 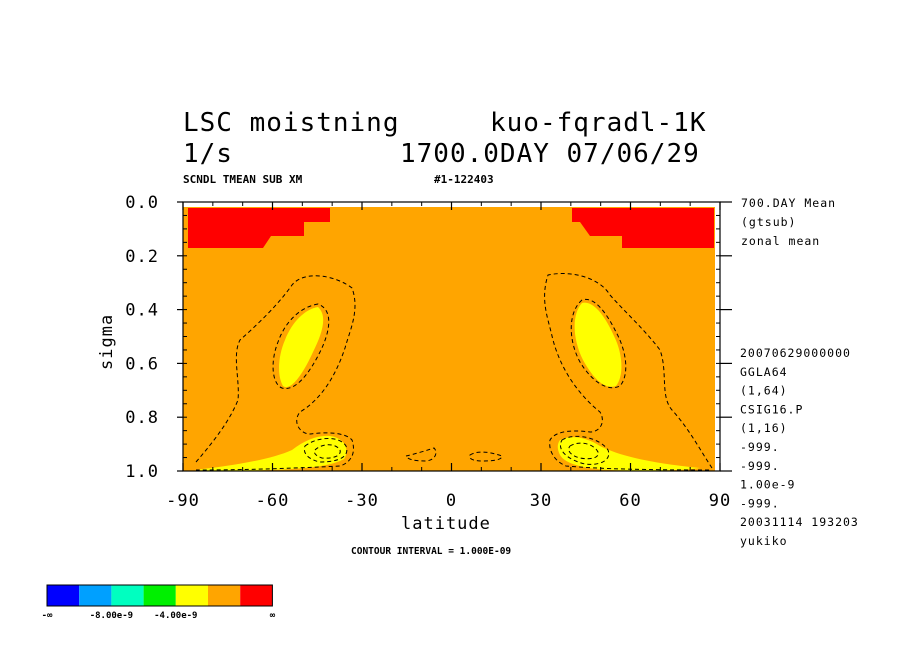 What do you see at coordinates (764, 372) in the screenshot?
I see `side-info-line: GGLA64` at bounding box center [764, 372].